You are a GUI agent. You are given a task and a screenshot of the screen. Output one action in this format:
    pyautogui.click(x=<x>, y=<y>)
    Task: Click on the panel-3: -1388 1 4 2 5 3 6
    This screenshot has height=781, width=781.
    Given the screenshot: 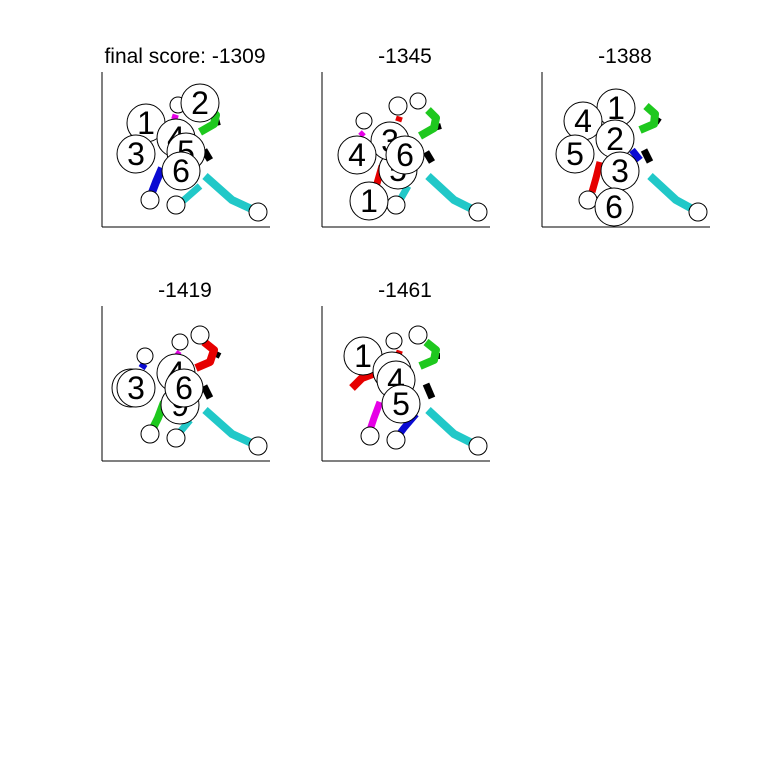 What is the action you would take?
    pyautogui.click(x=625, y=136)
    